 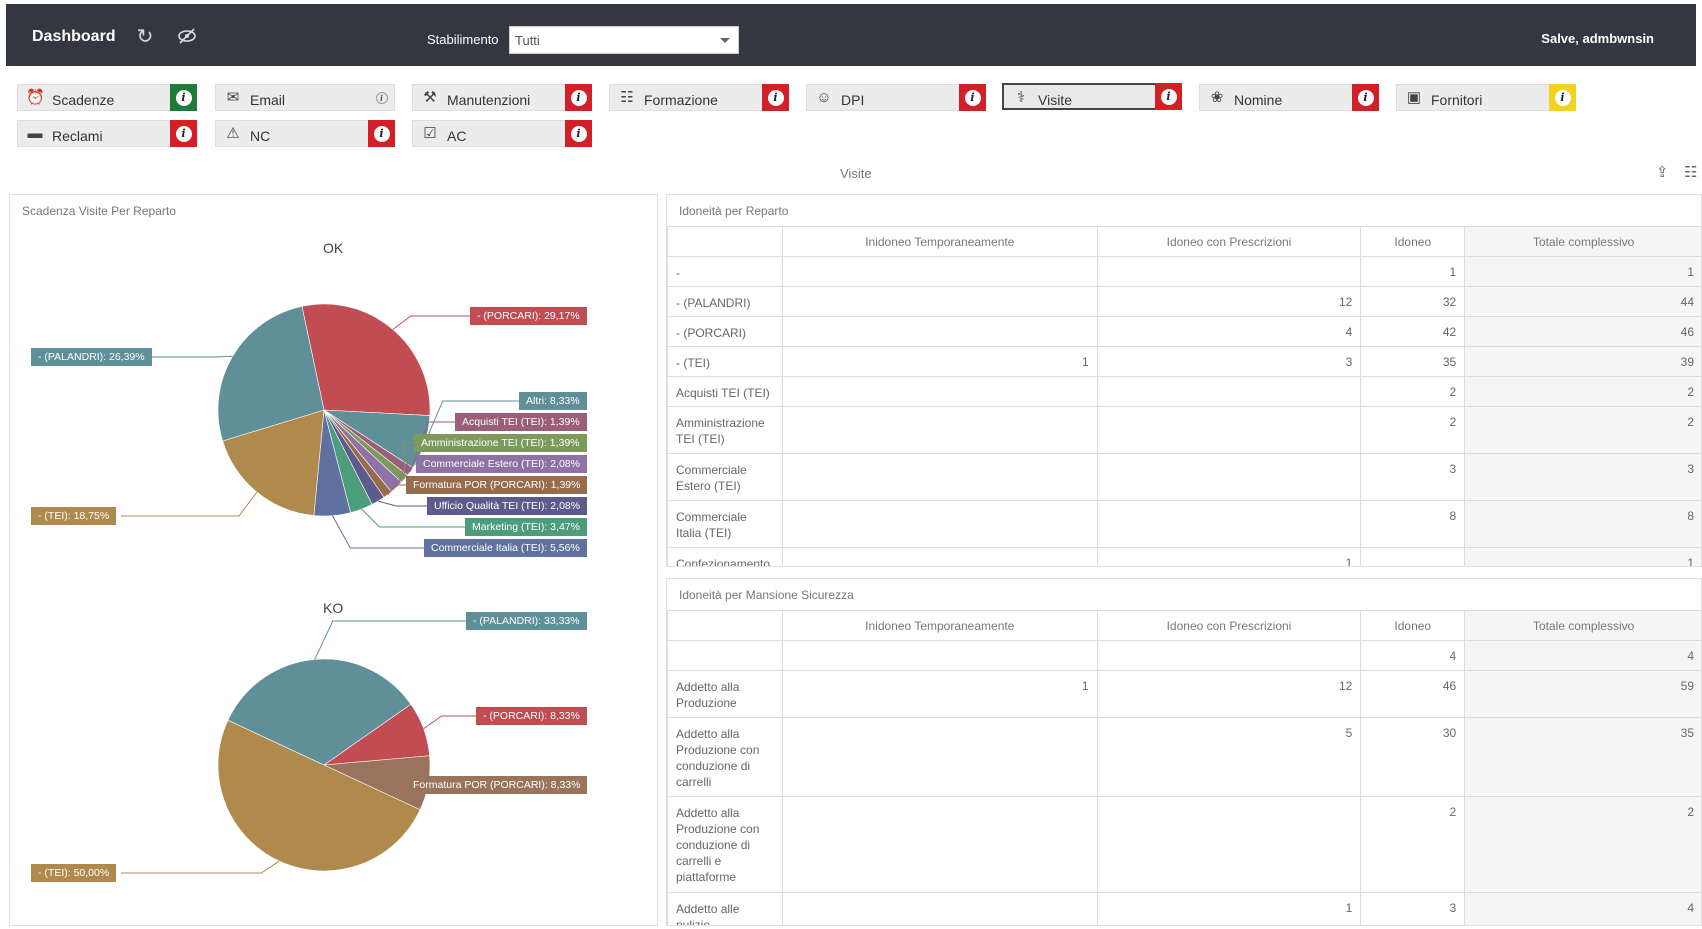 I want to click on module-scadenze: ⏰ Scadenze i, so click(x=107, y=97).